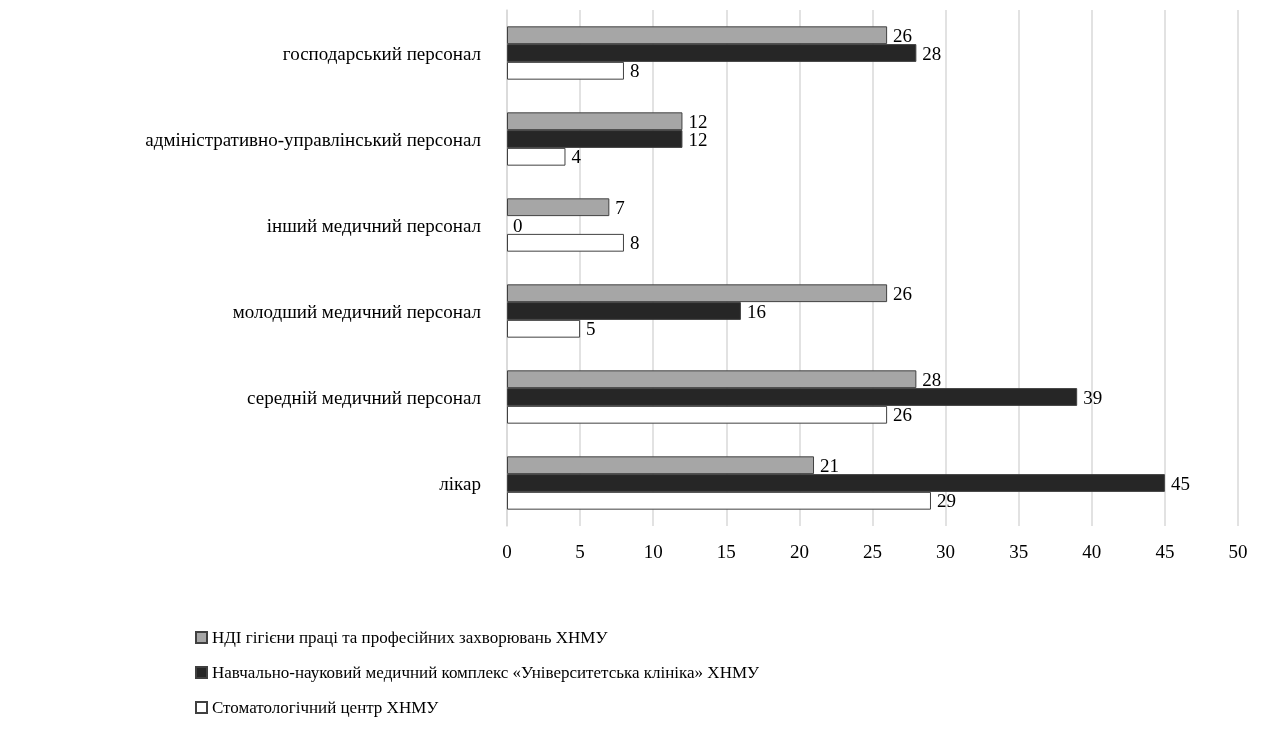 The height and width of the screenshot is (731, 1262). Describe the element at coordinates (830, 465) in the screenshot. I see `data-label: 21` at that location.